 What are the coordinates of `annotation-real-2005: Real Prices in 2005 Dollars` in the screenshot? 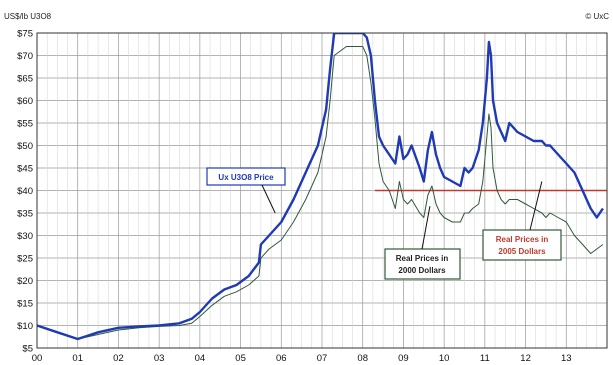 It's located at (522, 221).